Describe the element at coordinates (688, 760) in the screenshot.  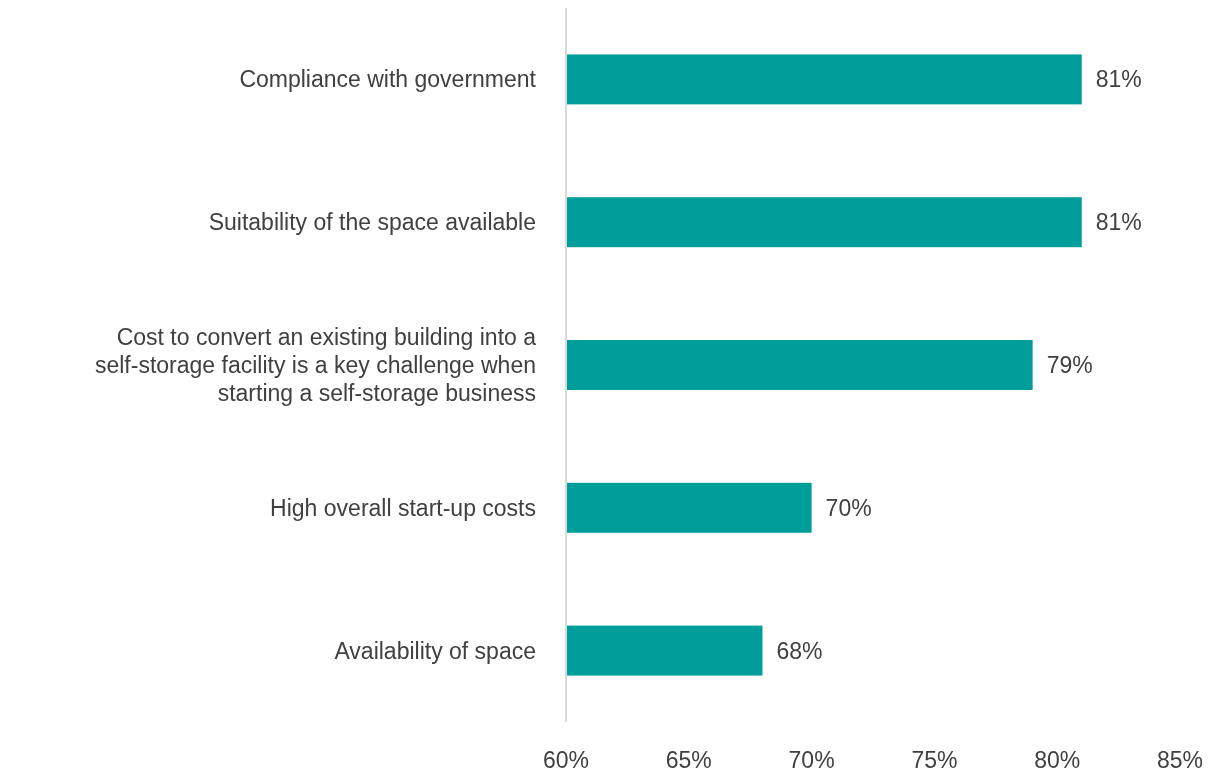
I see `x-tick-label: 65%` at that location.